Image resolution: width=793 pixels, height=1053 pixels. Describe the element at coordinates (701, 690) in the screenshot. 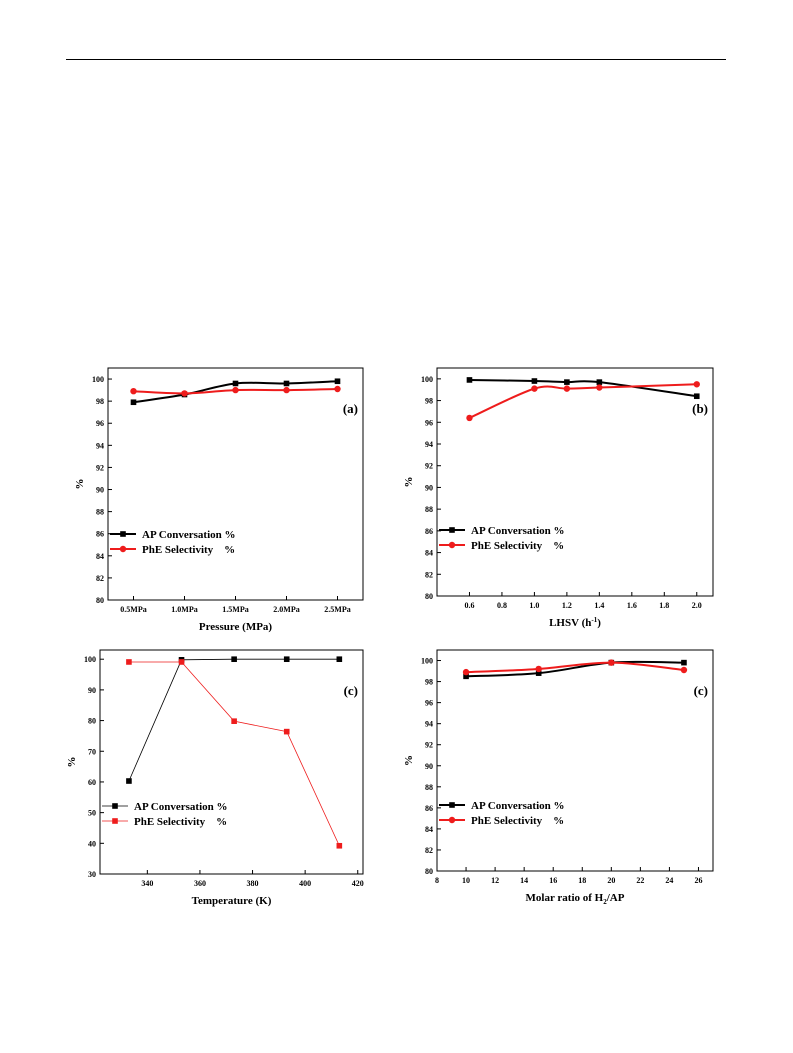

I see `panel-label: (c)` at that location.